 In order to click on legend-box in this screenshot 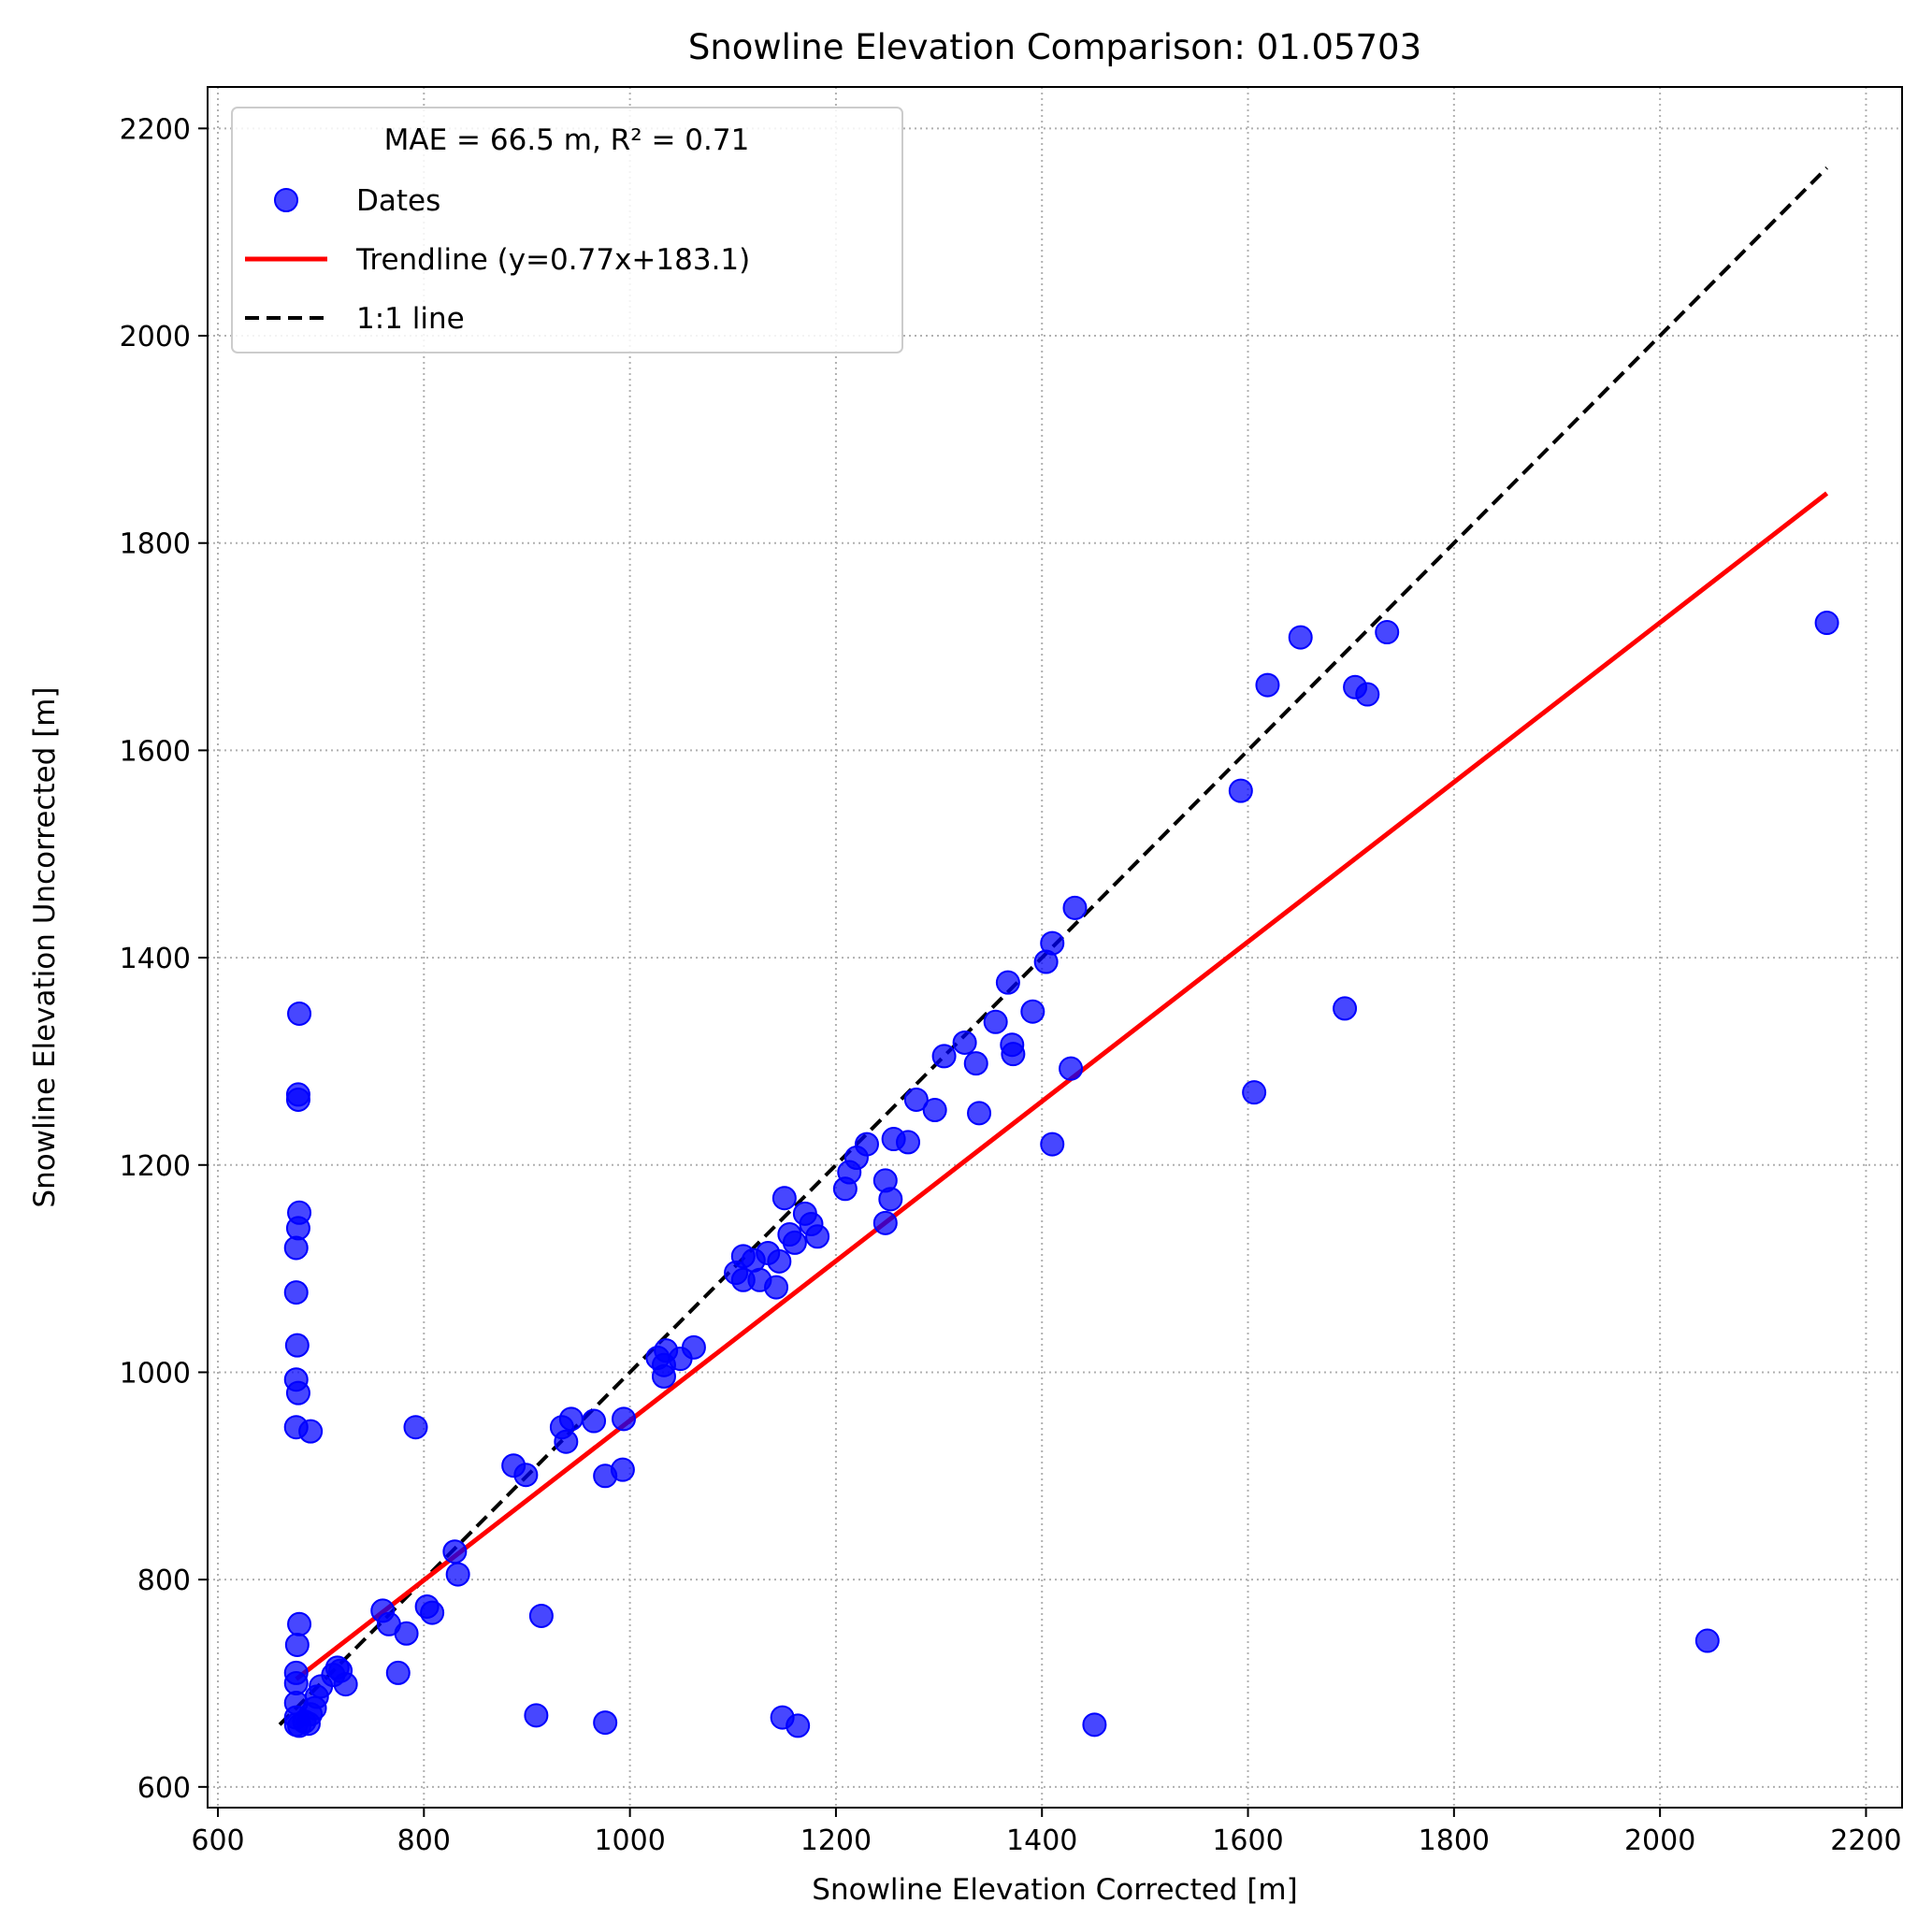, I will do `click(567, 230)`.